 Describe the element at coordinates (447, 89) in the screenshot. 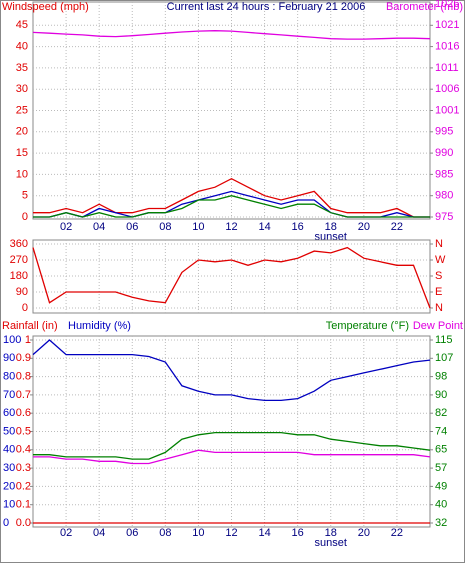

I see `y2-tick-label: 1006` at that location.